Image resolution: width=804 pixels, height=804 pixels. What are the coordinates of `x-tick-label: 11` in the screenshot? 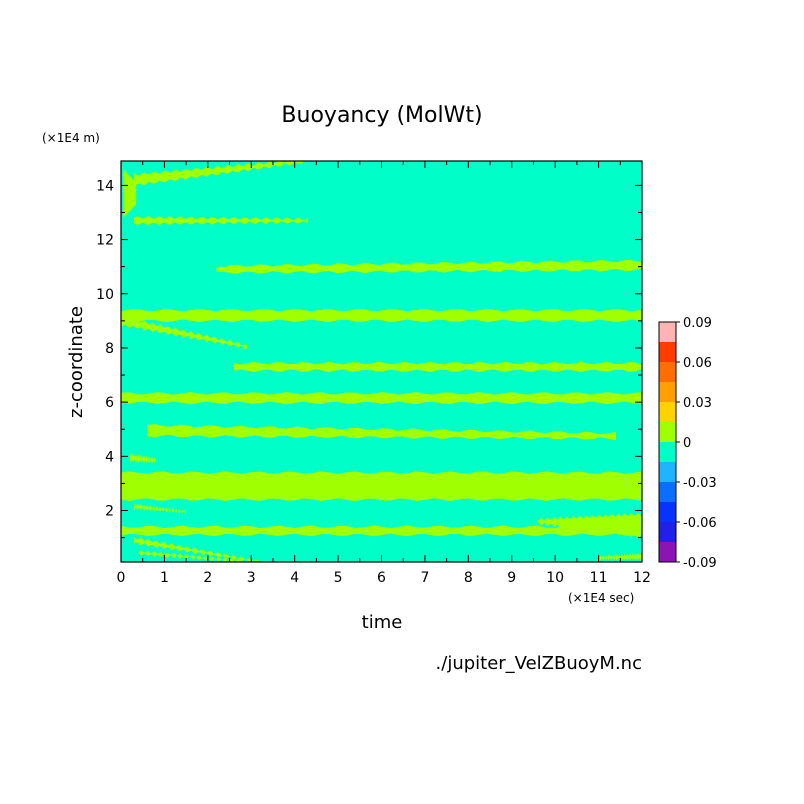 It's located at (599, 578).